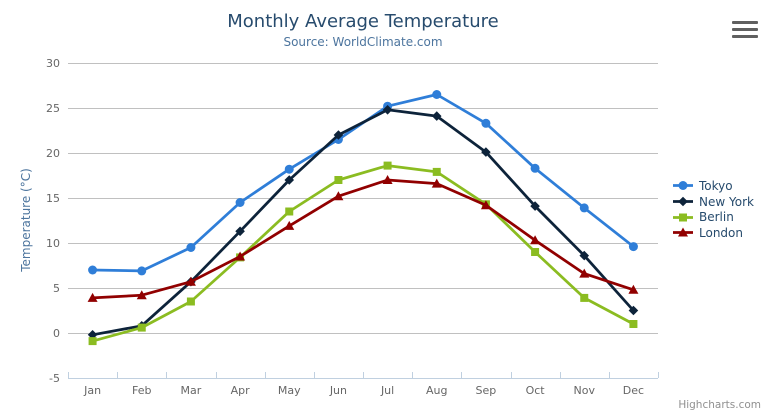 The width and height of the screenshot is (769, 416). I want to click on legend-symbol-london, so click(683, 232).